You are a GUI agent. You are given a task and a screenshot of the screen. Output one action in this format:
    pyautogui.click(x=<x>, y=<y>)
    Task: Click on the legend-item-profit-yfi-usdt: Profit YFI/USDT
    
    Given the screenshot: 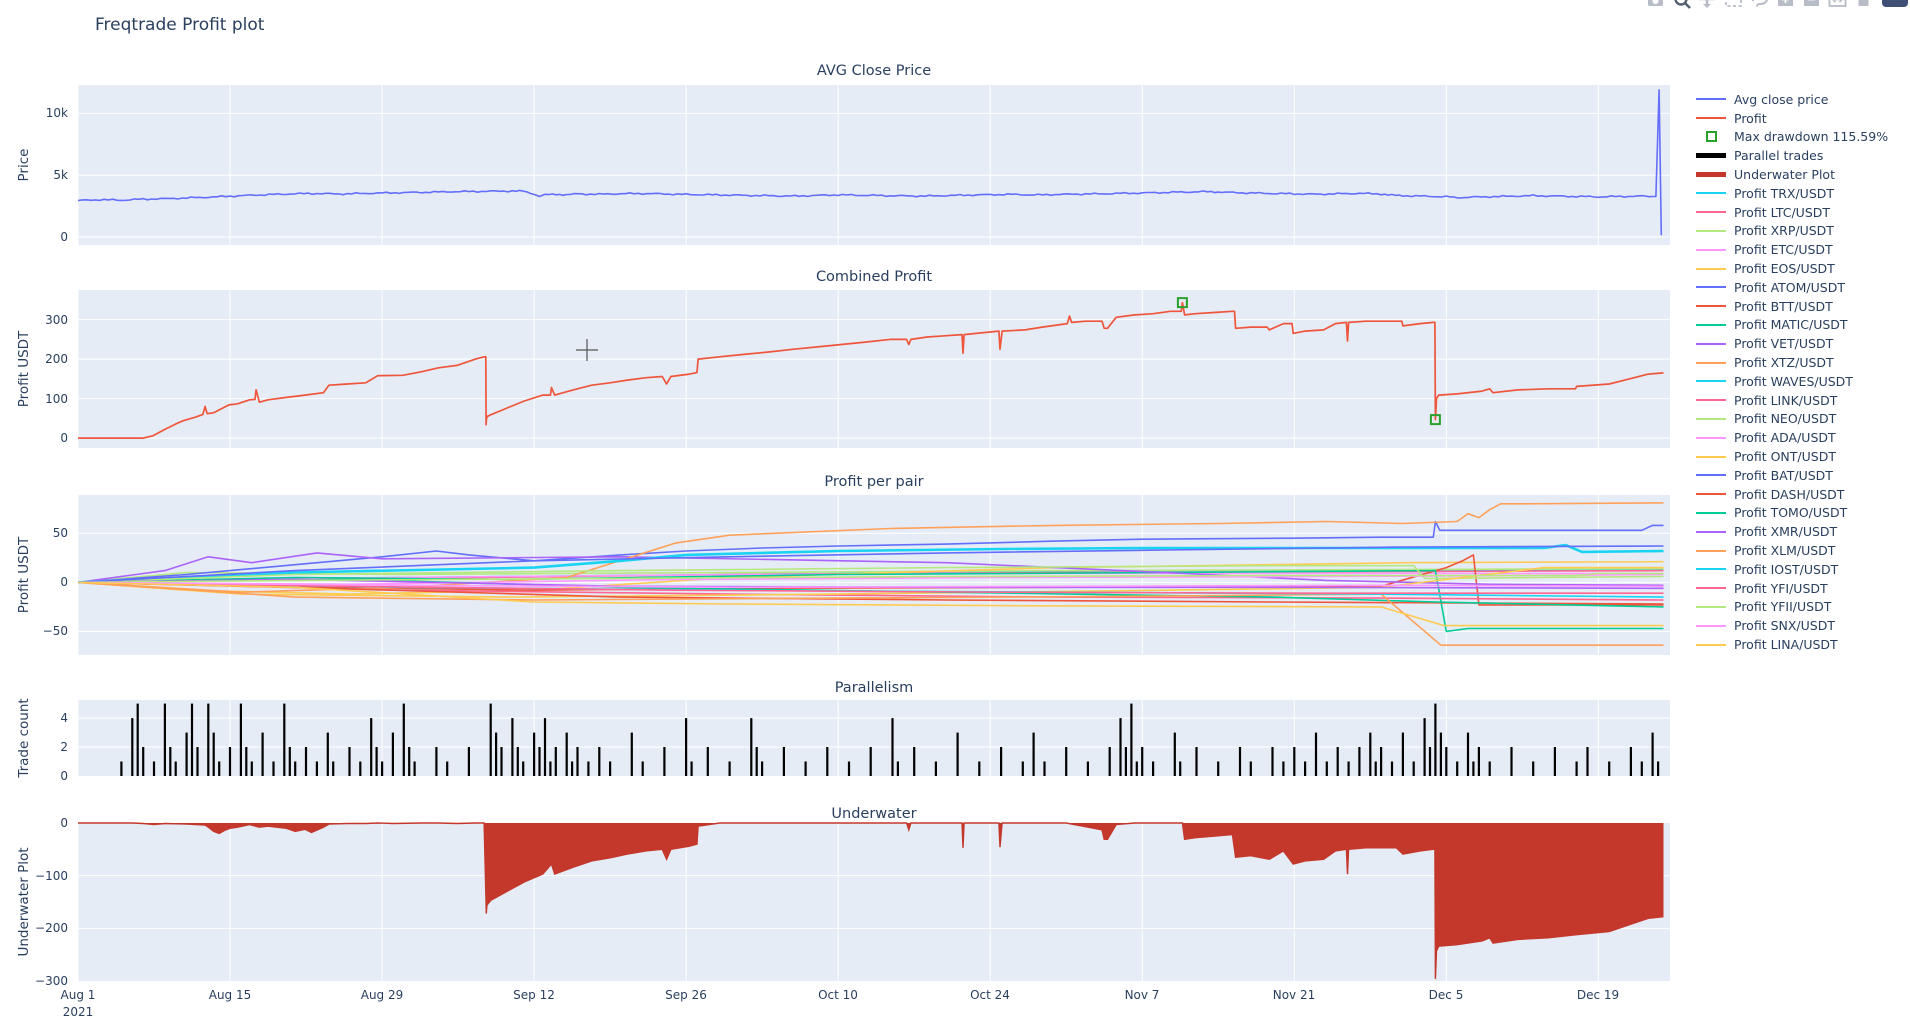 What is the action you would take?
    pyautogui.click(x=1792, y=588)
    